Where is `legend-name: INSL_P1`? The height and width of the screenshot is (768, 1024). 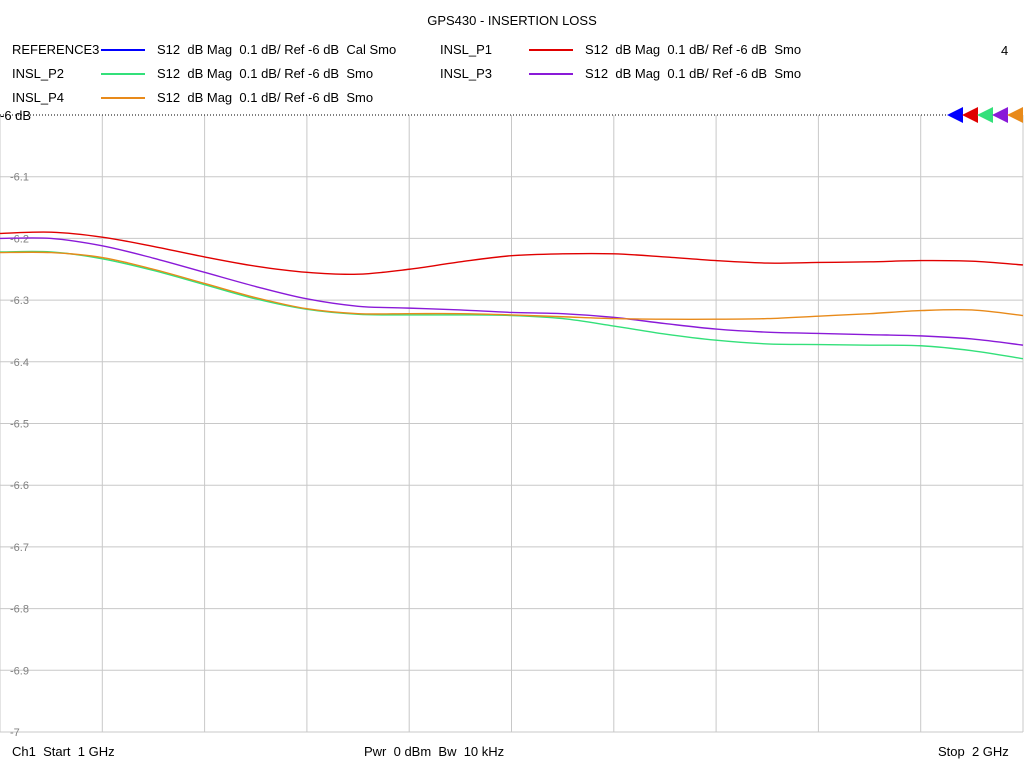
legend-name: INSL_P1 is located at coordinates (466, 49).